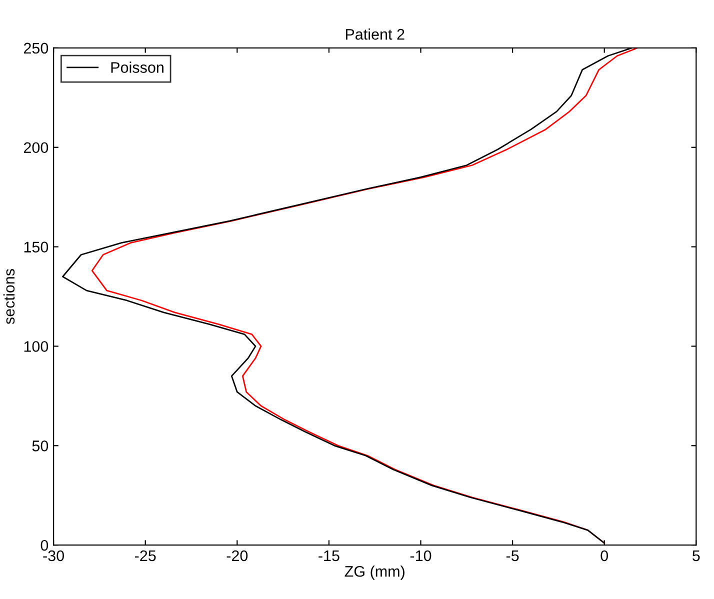  What do you see at coordinates (36, 48) in the screenshot?
I see `y-tick-label: 250` at bounding box center [36, 48].